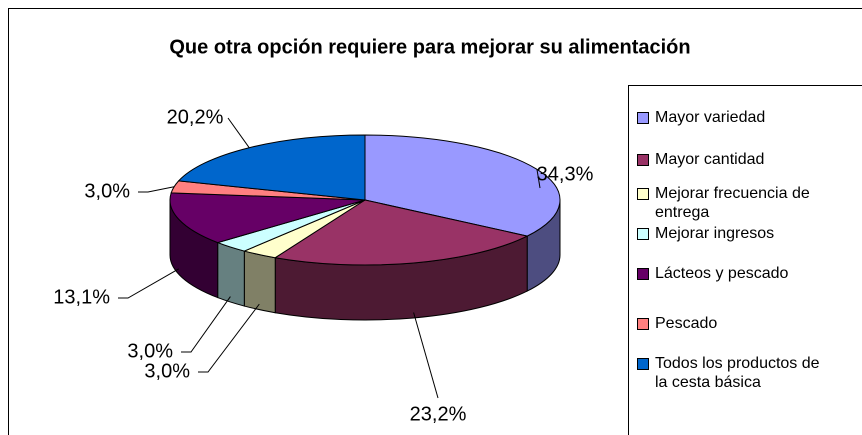 The image size is (862, 435). I want to click on legend-entry: Lácteos y pescado, so click(731, 273).